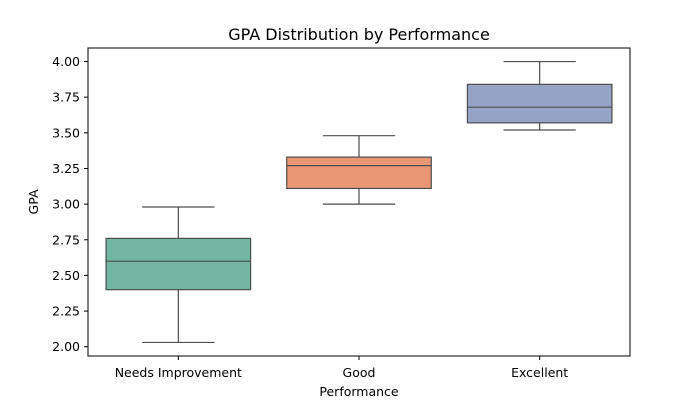 The width and height of the screenshot is (700, 400). I want to click on y-tick-label: 2.50, so click(66, 275).